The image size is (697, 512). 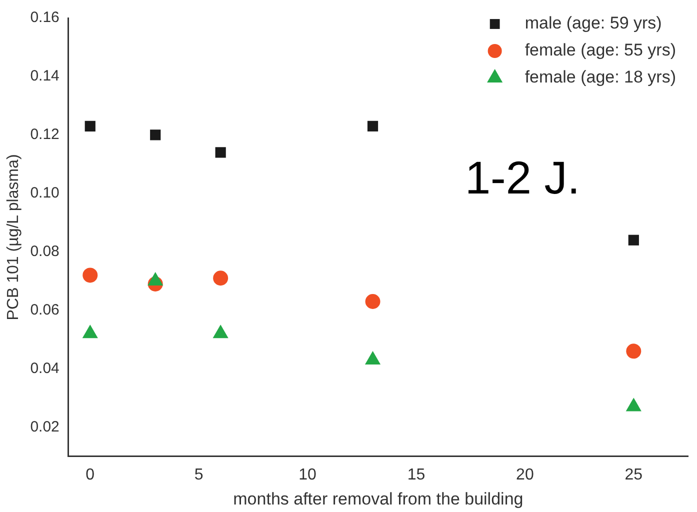 I want to click on x-tick-label: 0, so click(x=90, y=475).